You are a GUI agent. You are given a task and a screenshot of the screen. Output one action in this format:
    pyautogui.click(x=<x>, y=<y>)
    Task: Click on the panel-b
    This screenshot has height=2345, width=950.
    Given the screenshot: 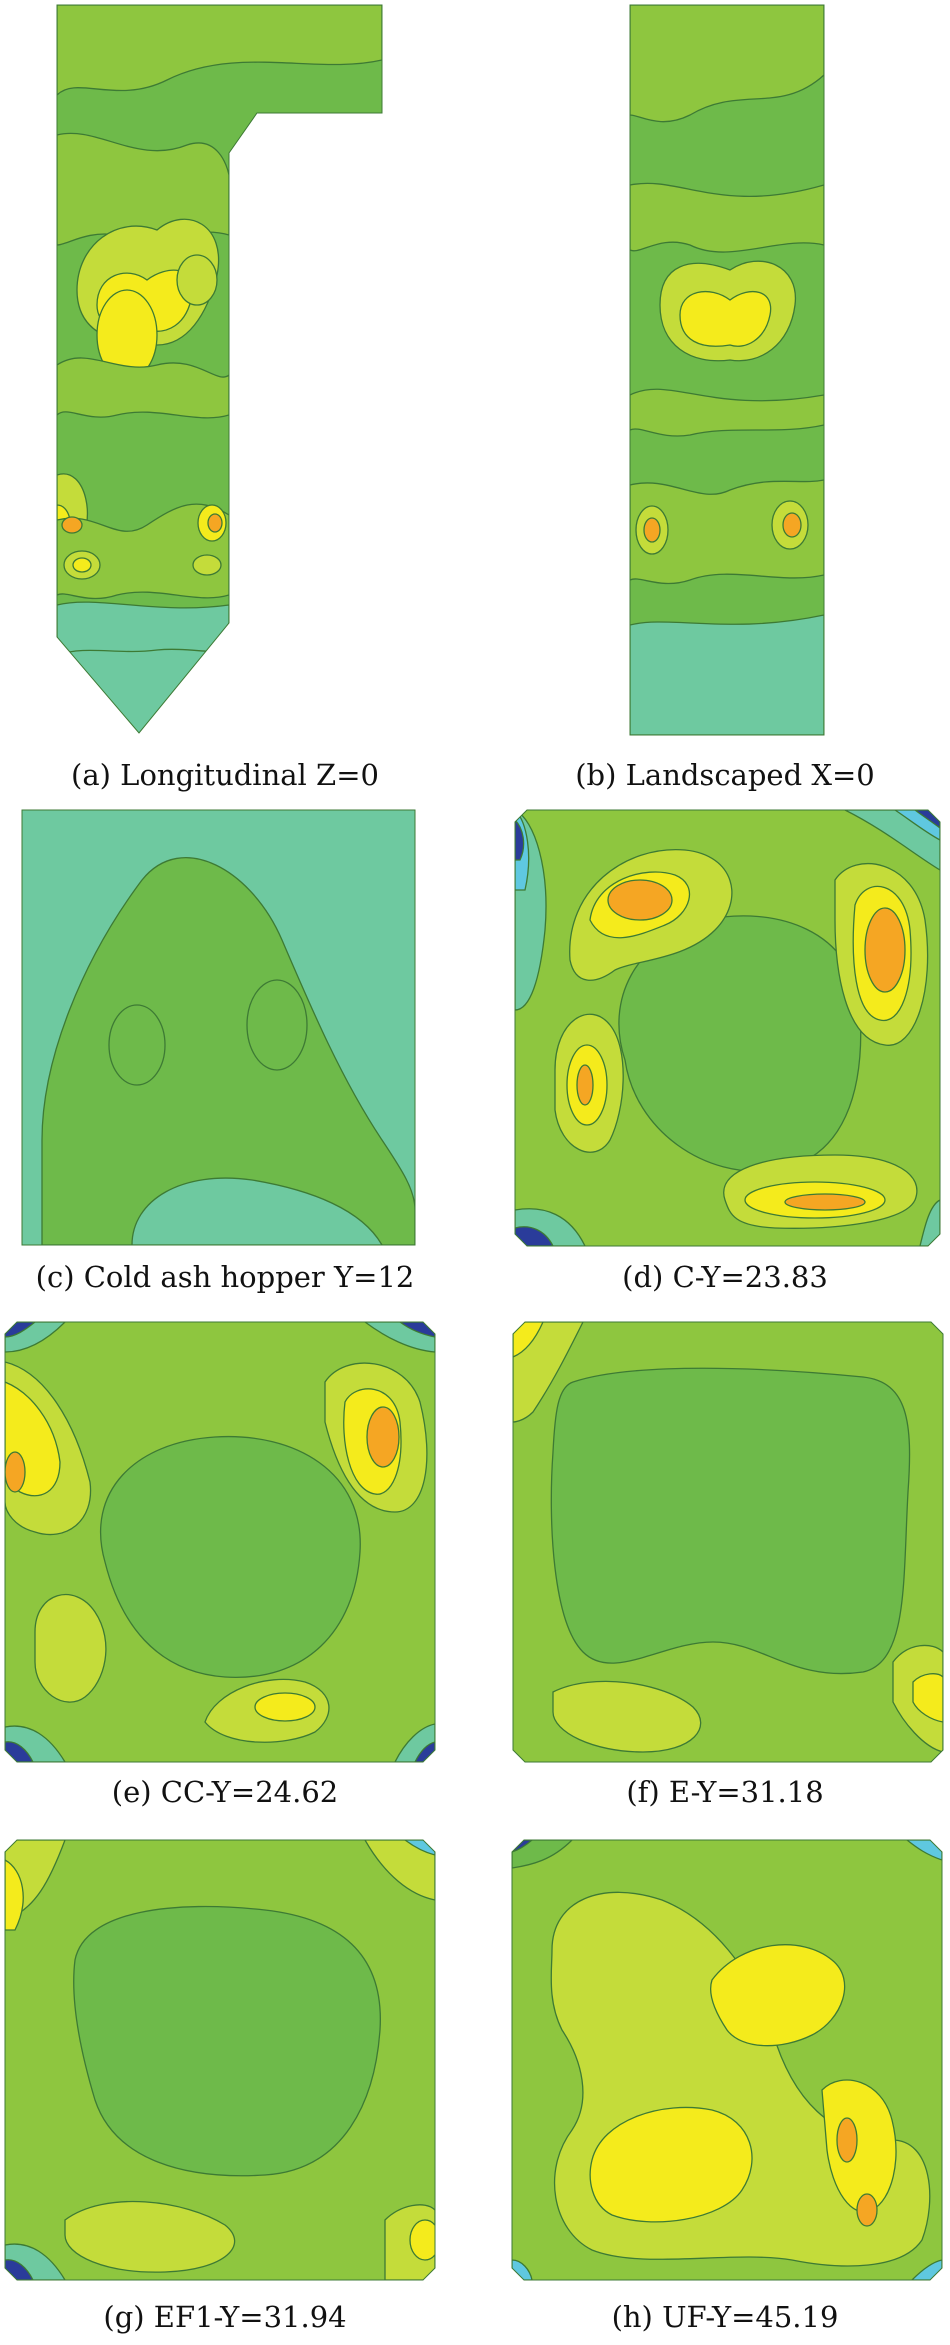 What is the action you would take?
    pyautogui.click(x=727, y=370)
    